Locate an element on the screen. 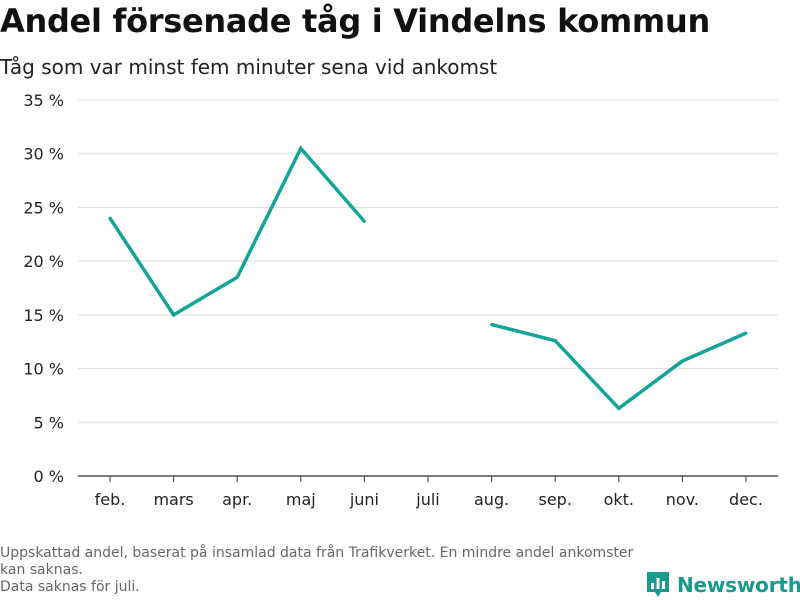 Image resolution: width=800 pixels, height=600 pixels. x-tick-label: feb. is located at coordinates (110, 499).